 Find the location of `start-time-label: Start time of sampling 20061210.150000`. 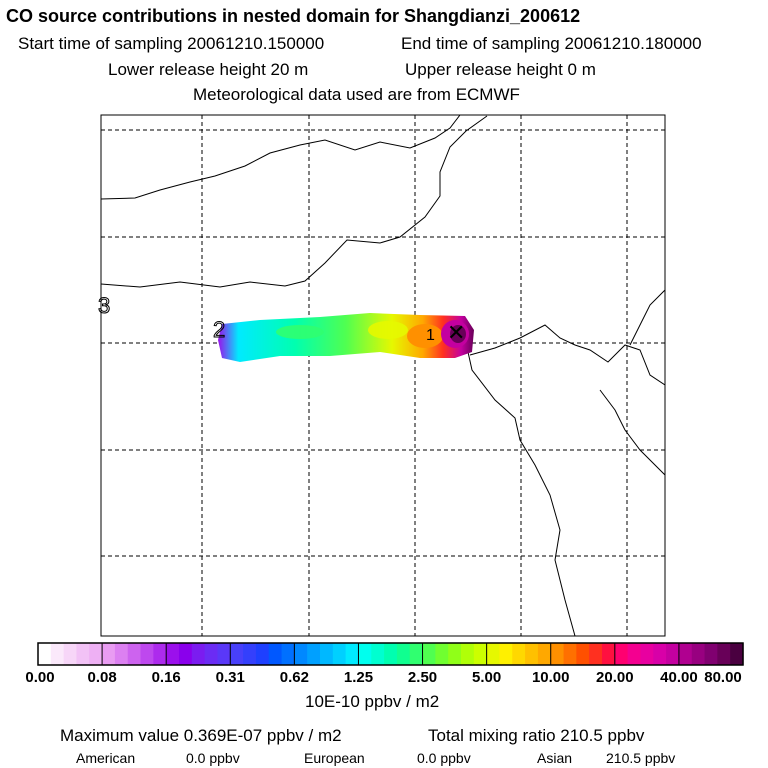

start-time-label: Start time of sampling 20061210.150000 is located at coordinates (171, 43).